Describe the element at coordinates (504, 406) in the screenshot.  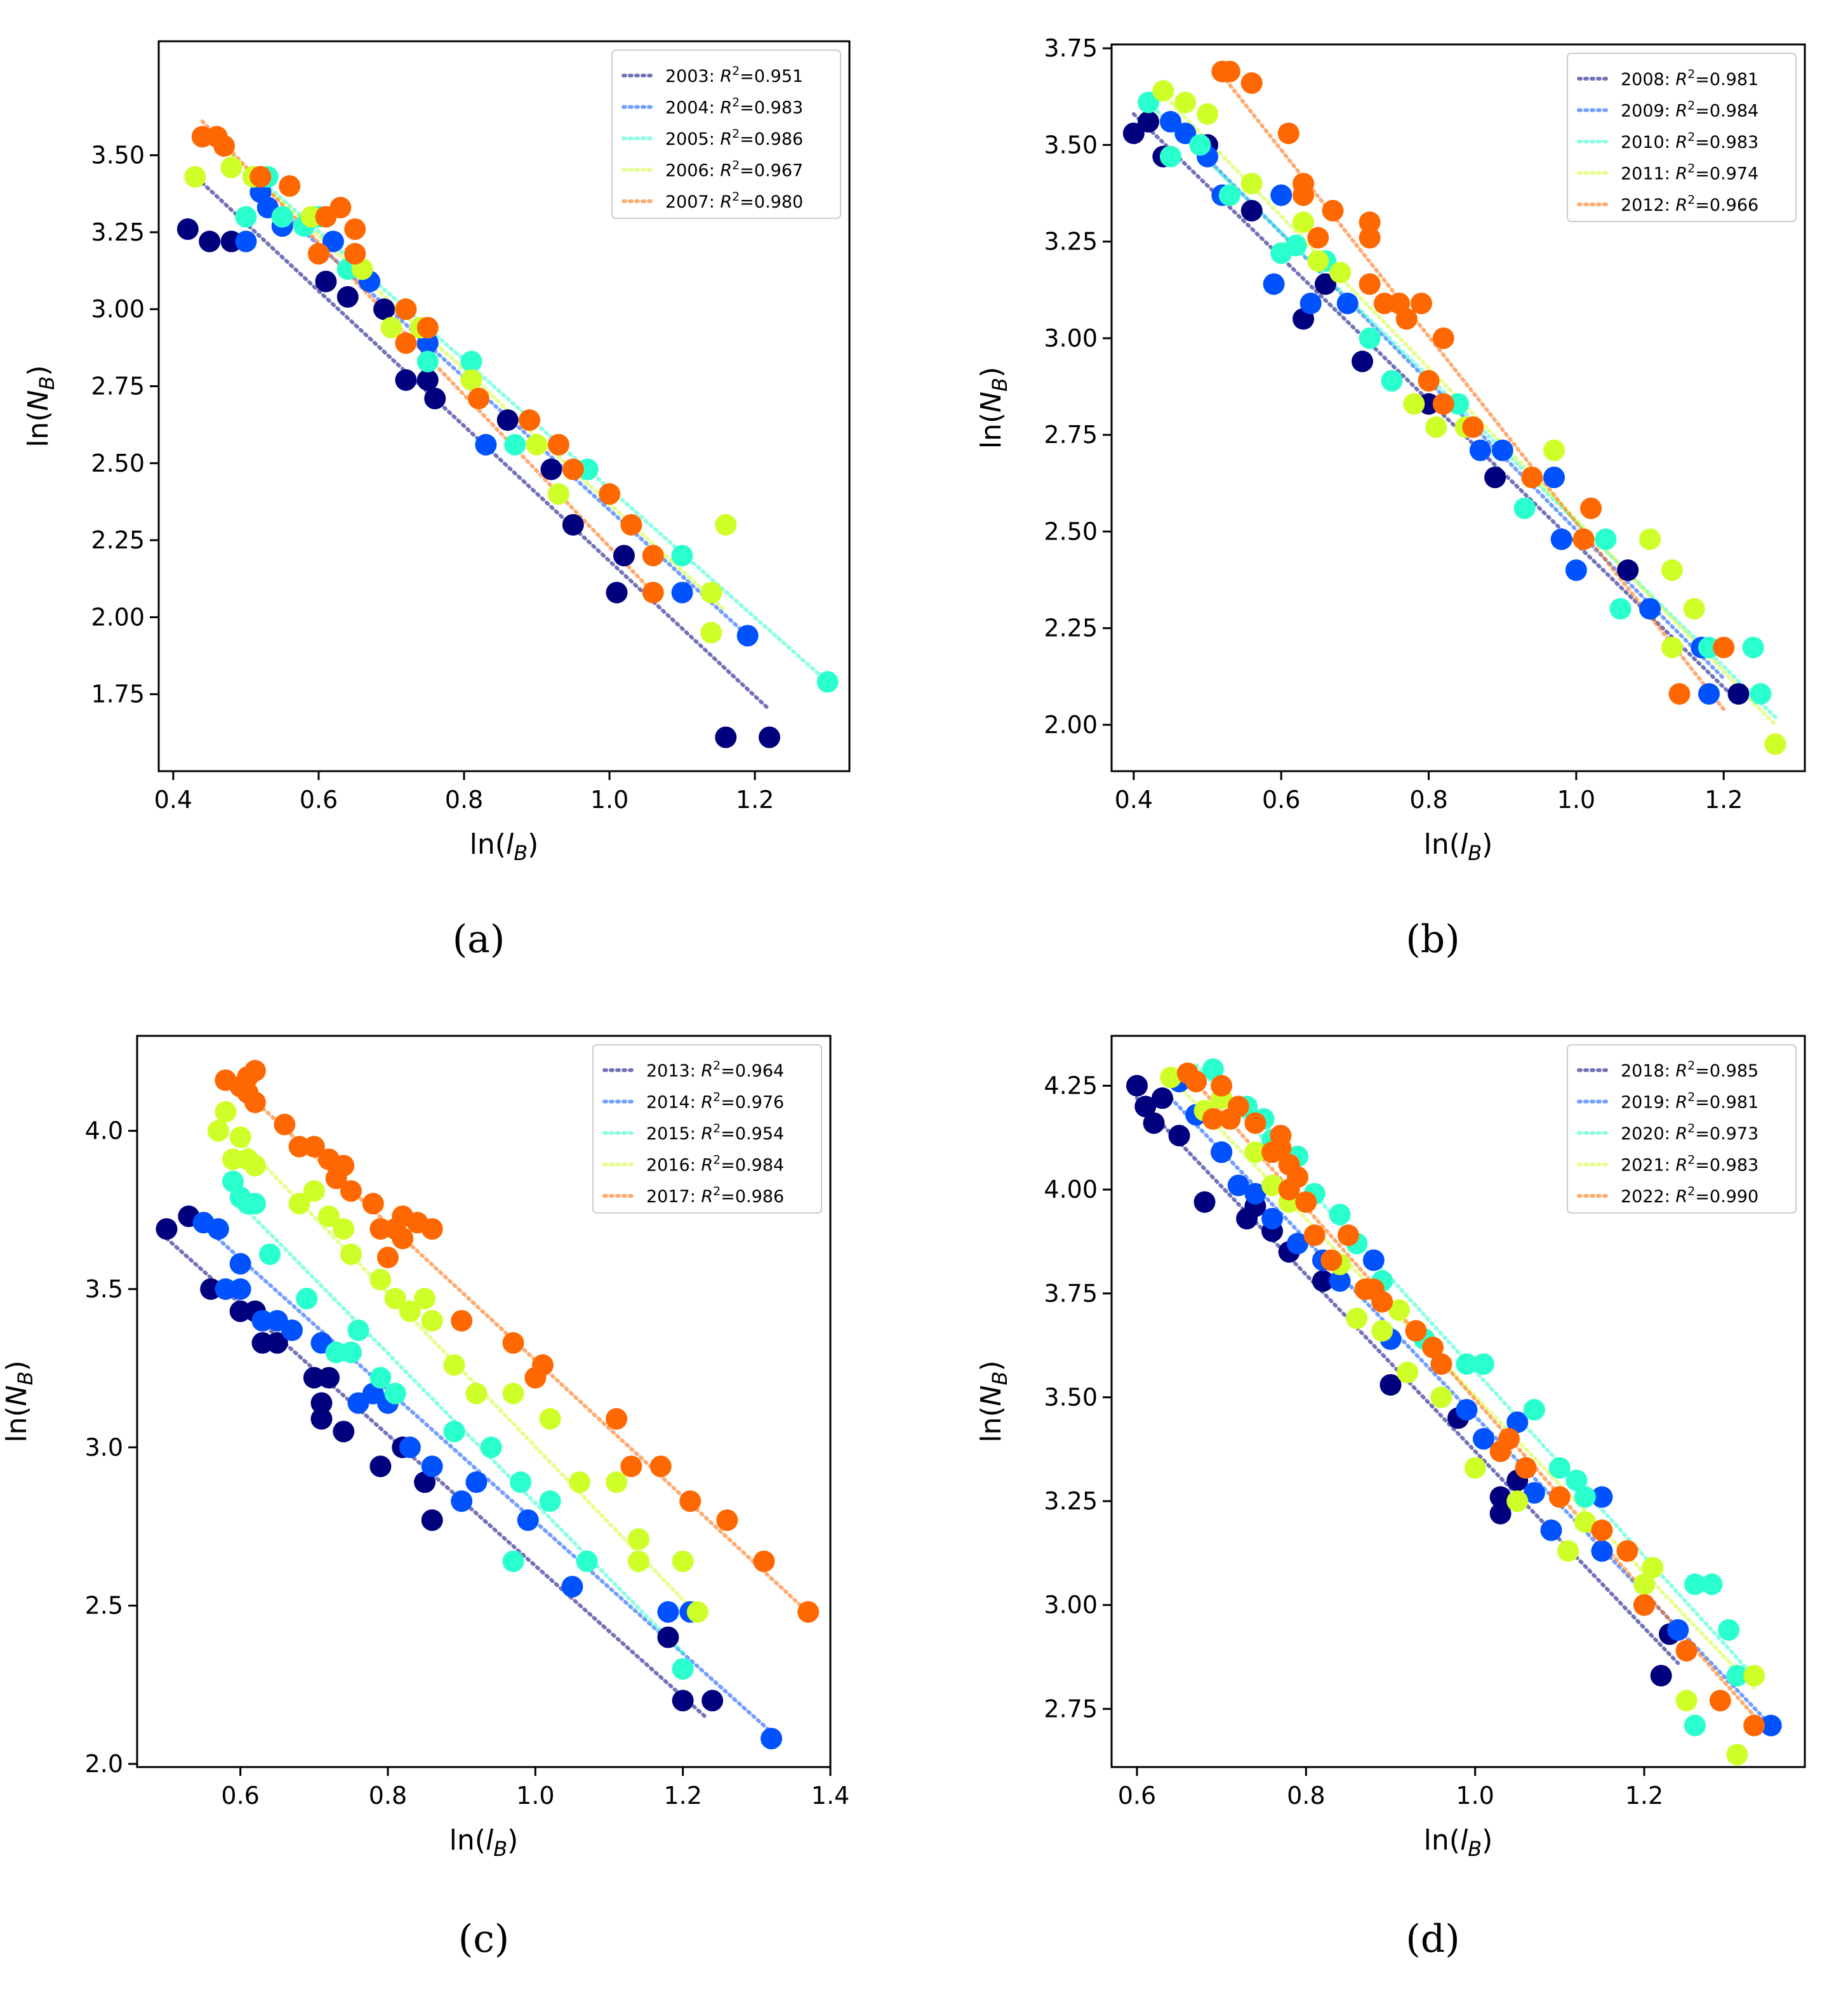
I see `axes-frame` at that location.